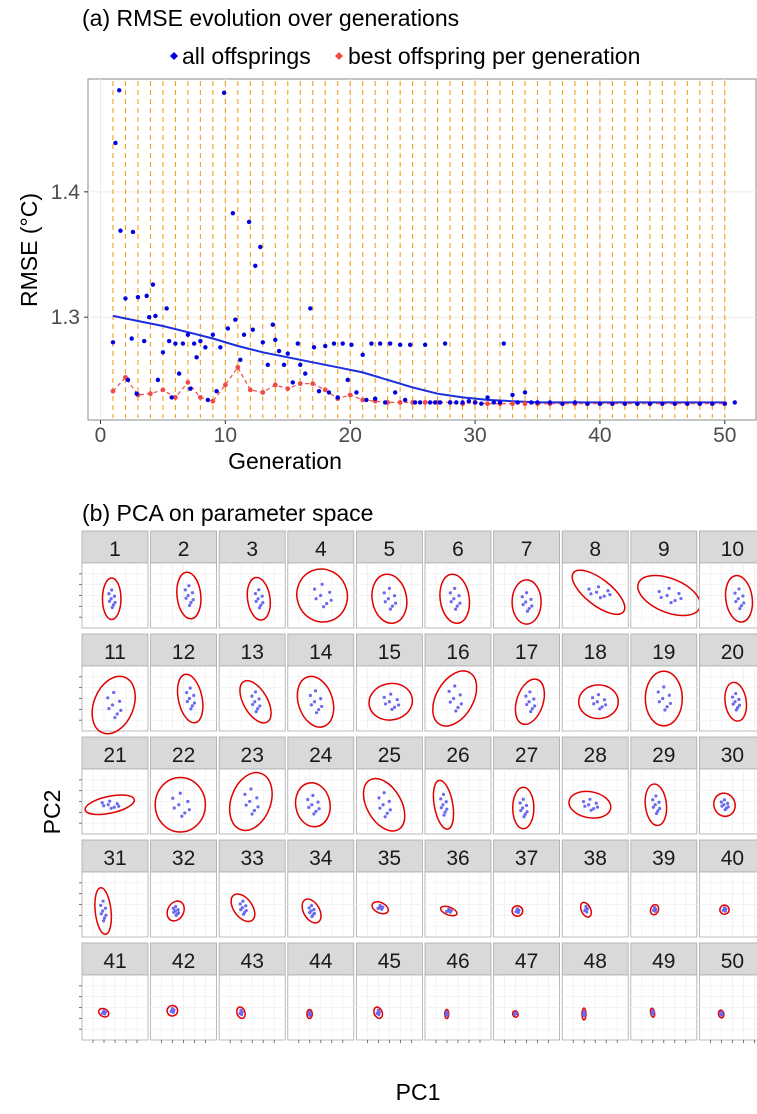 This screenshot has height=1114, width=757. What do you see at coordinates (728, 992) in the screenshot?
I see `facet-50: 50` at bounding box center [728, 992].